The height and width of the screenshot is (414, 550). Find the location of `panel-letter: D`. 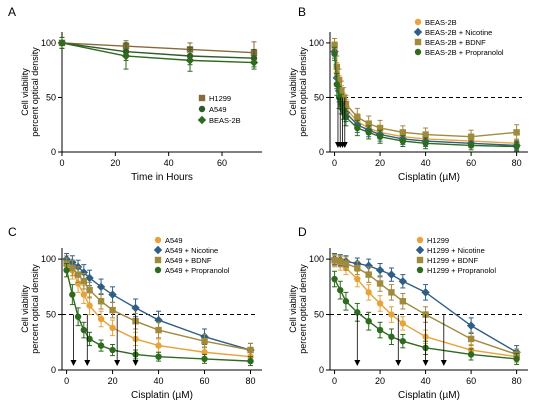

panel-letter: D is located at coordinates (302, 232).